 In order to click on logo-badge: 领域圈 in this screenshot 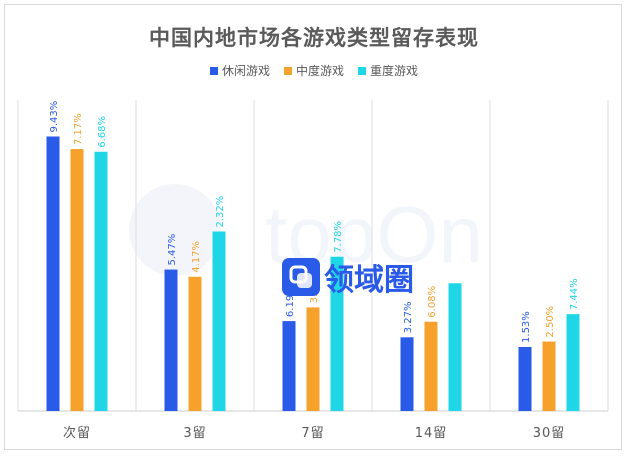, I will do `click(348, 278)`.